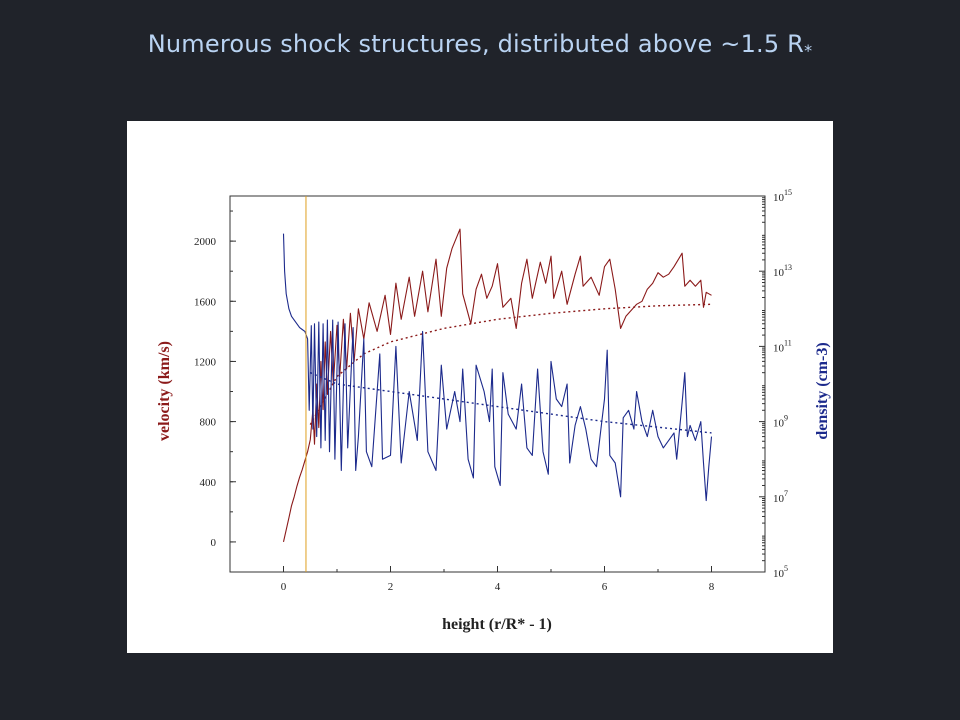  I want to click on y-left-tick-label: 800, so click(208, 423).